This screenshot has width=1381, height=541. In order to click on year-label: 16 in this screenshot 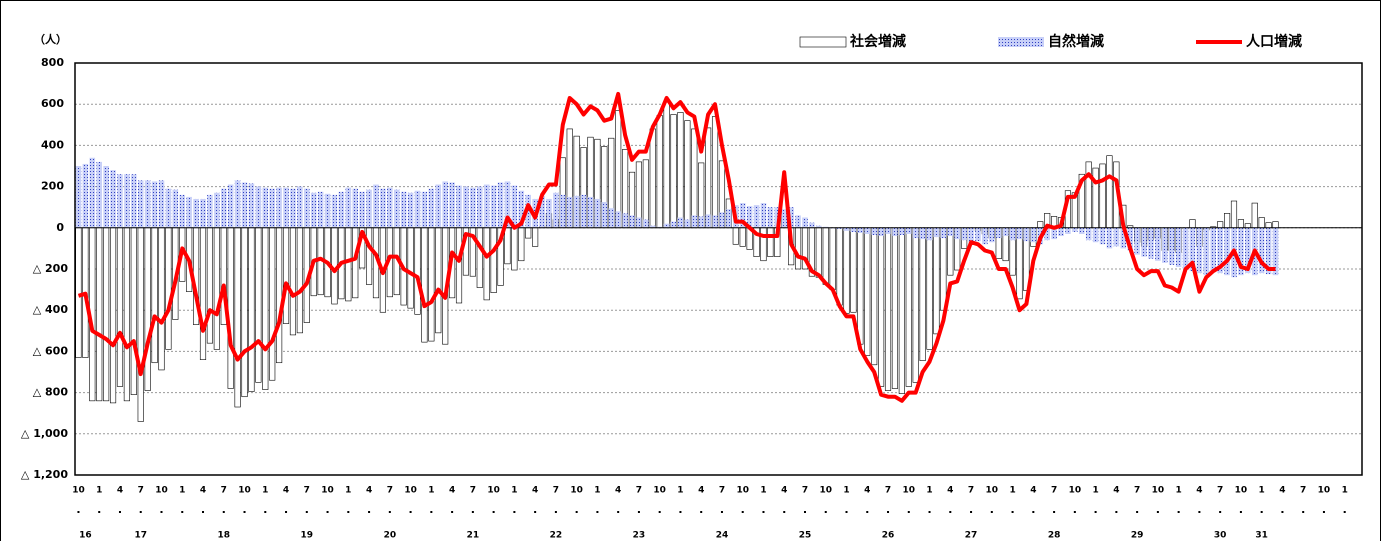, I will do `click(85, 536)`.